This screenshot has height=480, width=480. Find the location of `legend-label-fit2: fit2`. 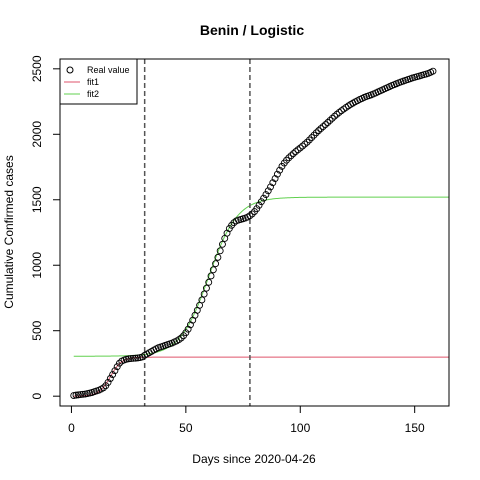

legend-label-fit2: fit2 is located at coordinates (93, 94).